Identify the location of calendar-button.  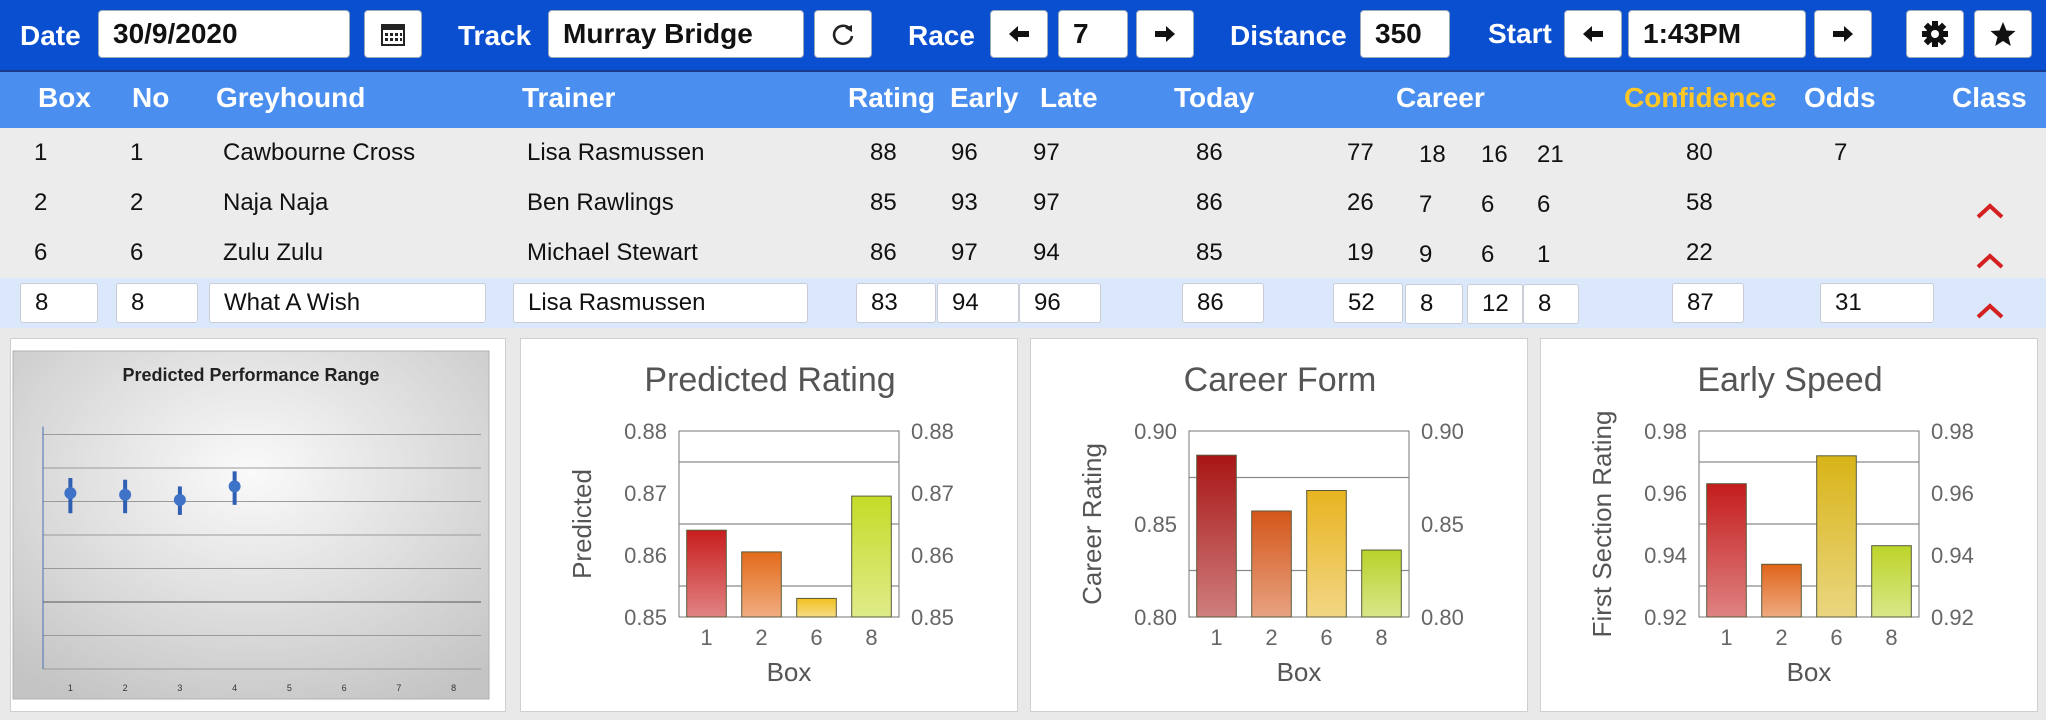
(393, 34).